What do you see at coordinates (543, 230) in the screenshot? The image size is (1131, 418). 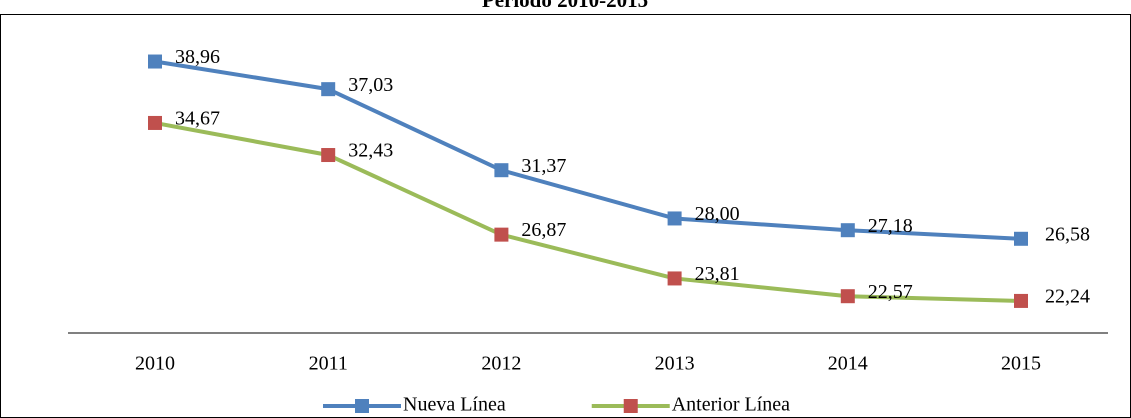 I see `data-label: 26,87` at bounding box center [543, 230].